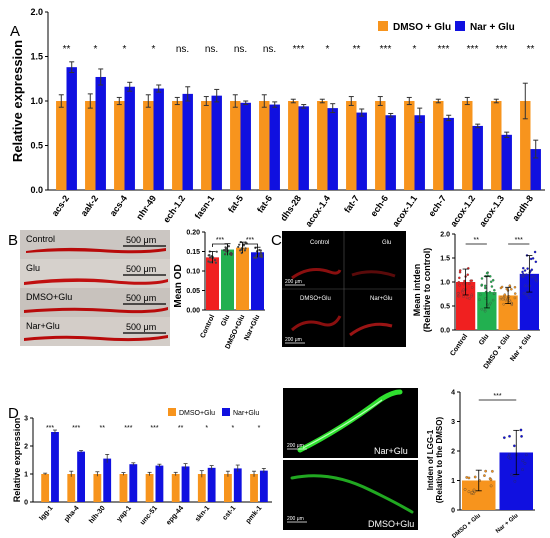 Image resolution: width=550 pixels, height=538 pixels. Describe the element at coordinates (220, 245) in the screenshot. I see `significance-bracket` at that location.